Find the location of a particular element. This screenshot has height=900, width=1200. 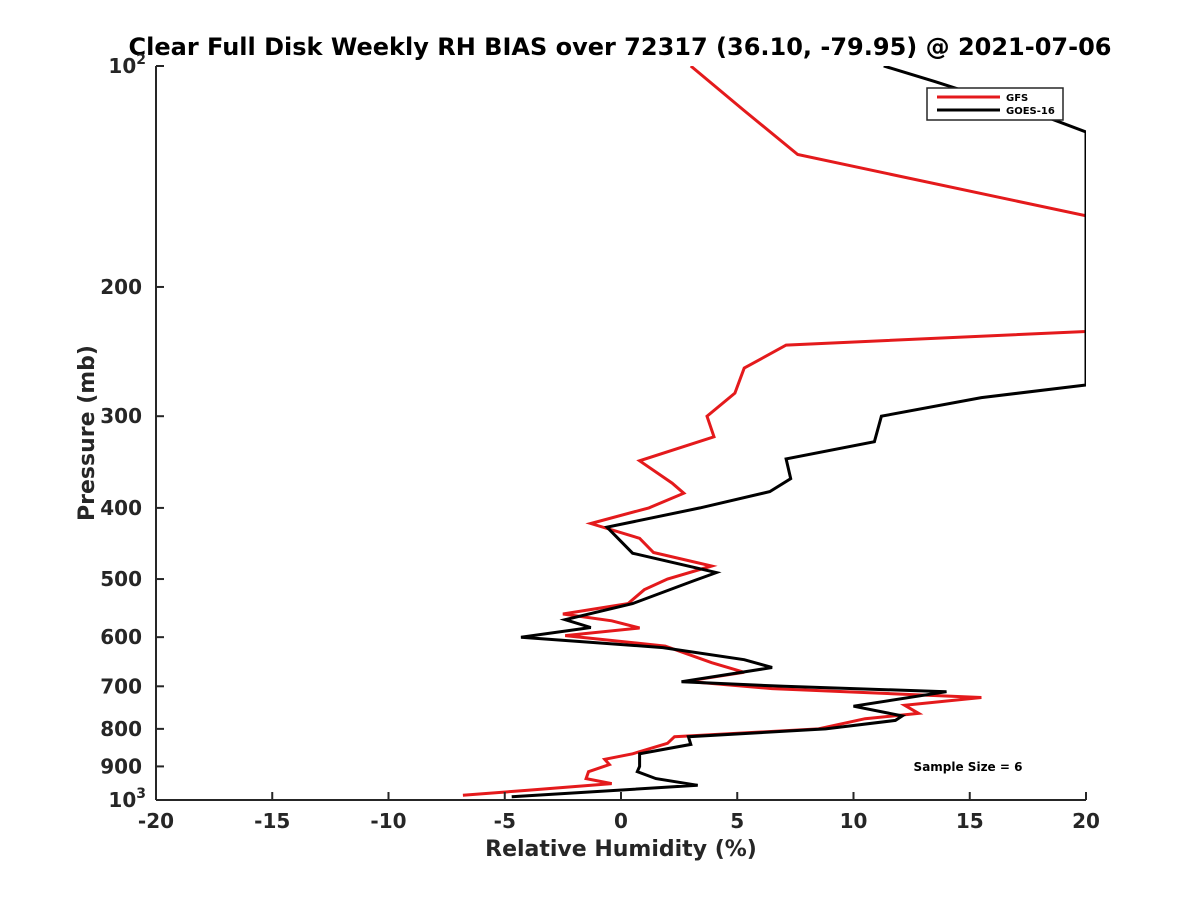

y-tick-label: 400 is located at coordinates (121, 508).